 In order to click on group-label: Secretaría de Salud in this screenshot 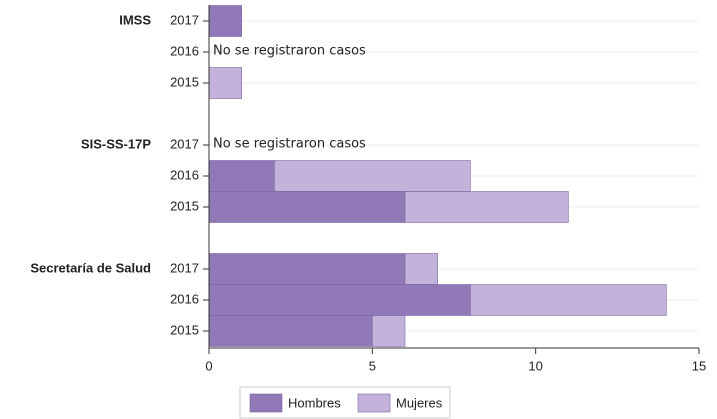, I will do `click(90, 267)`.